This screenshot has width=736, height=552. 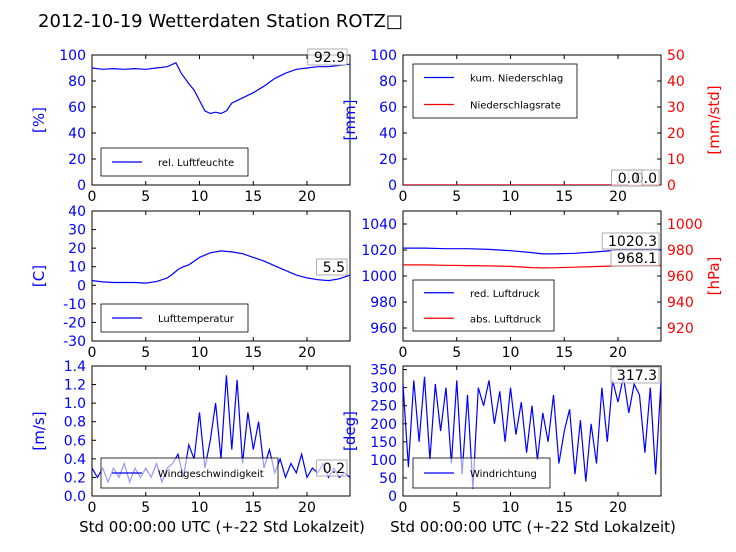 What do you see at coordinates (145, 508) in the screenshot?
I see `panel-5-xtick-label: 5` at bounding box center [145, 508].